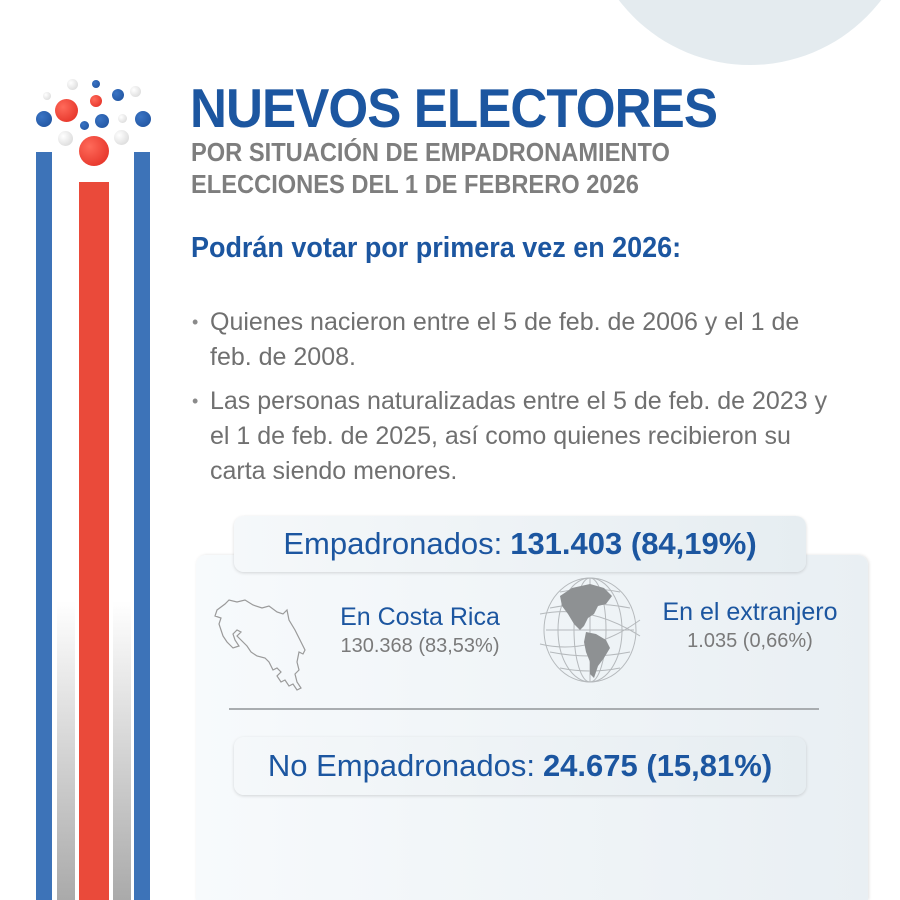  Describe the element at coordinates (742, 32) in the screenshot. I see `decorative-circle` at that location.